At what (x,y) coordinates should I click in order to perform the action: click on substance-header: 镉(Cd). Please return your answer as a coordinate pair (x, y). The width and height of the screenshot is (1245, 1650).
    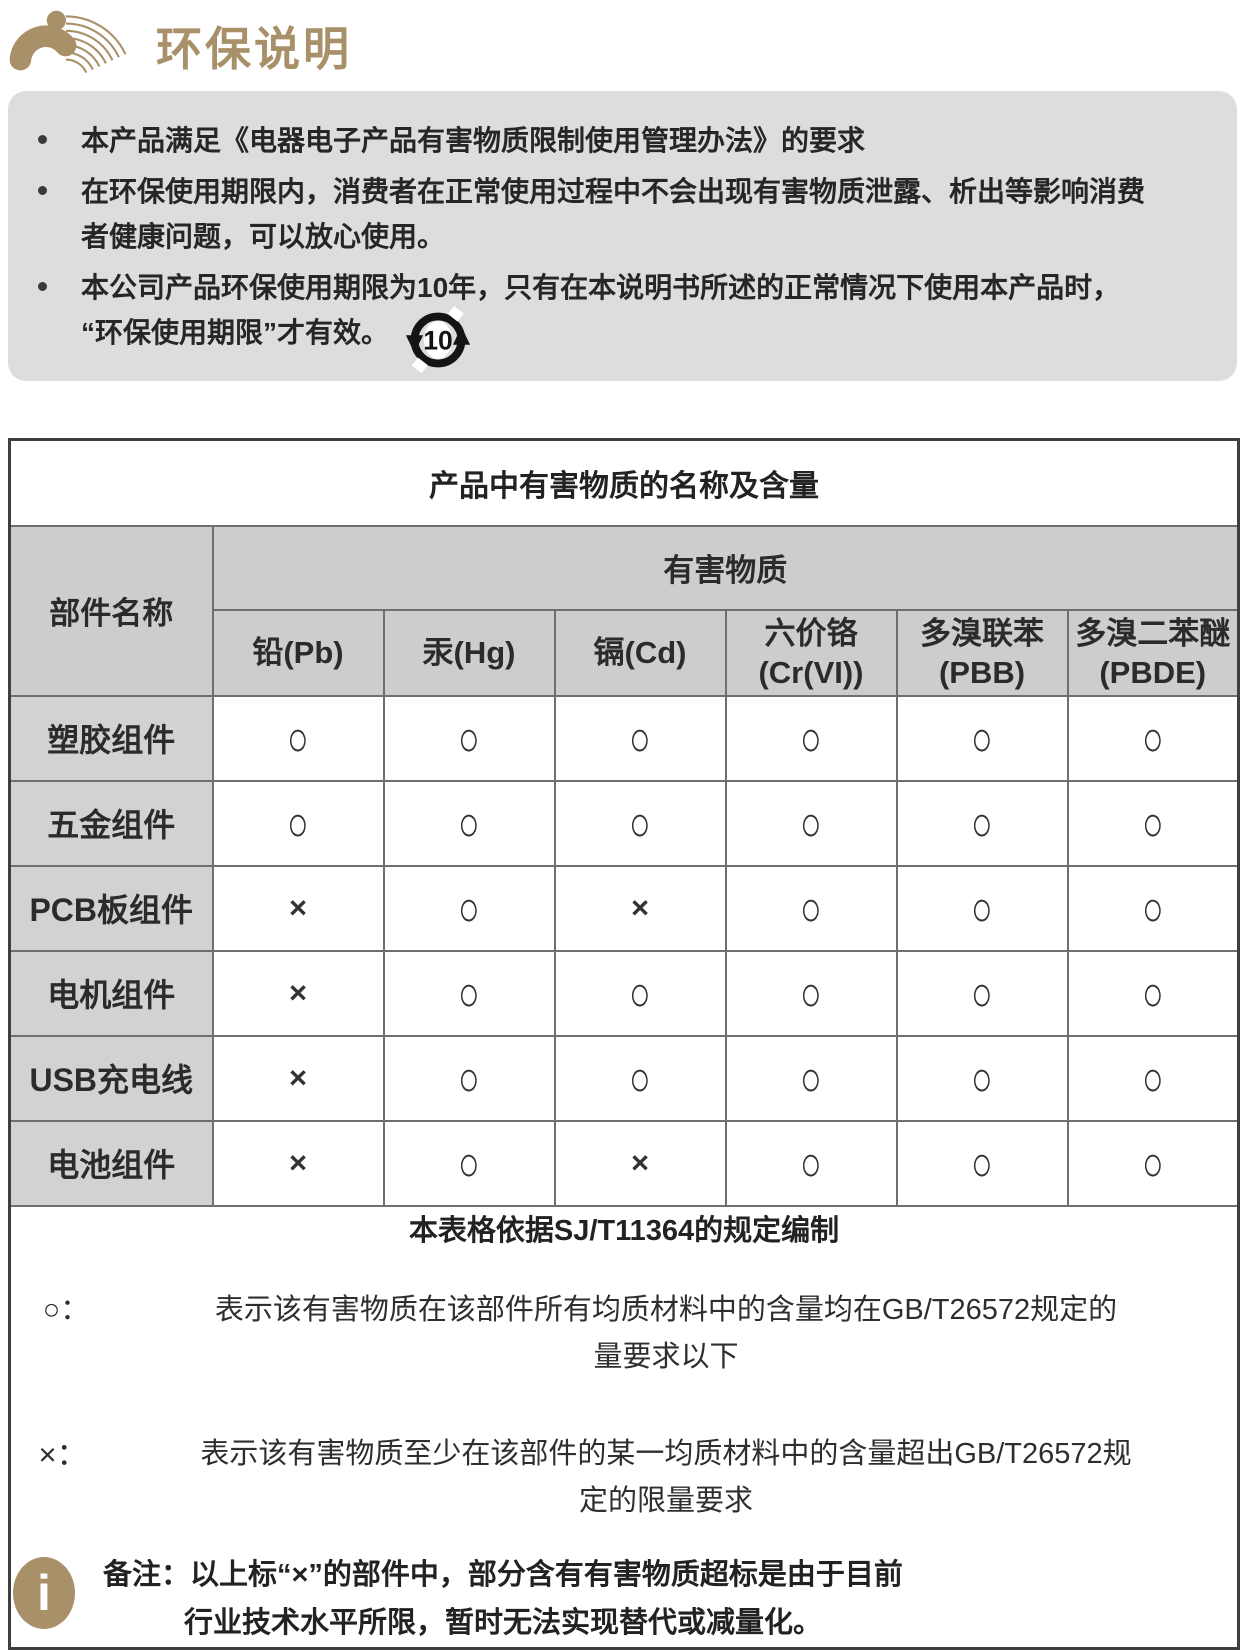
    Looking at the image, I should click on (640, 652).